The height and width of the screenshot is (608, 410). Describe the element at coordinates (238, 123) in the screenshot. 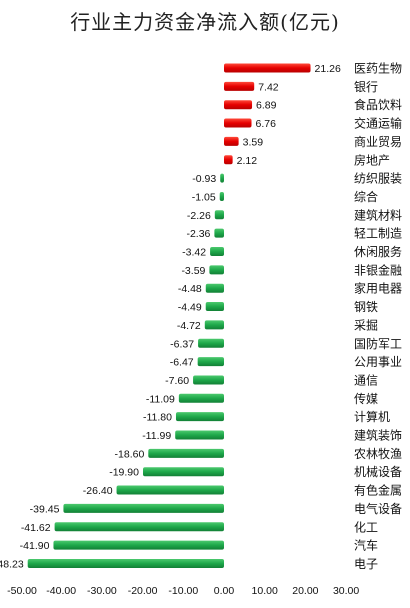

I see `bar-交通运输` at that location.